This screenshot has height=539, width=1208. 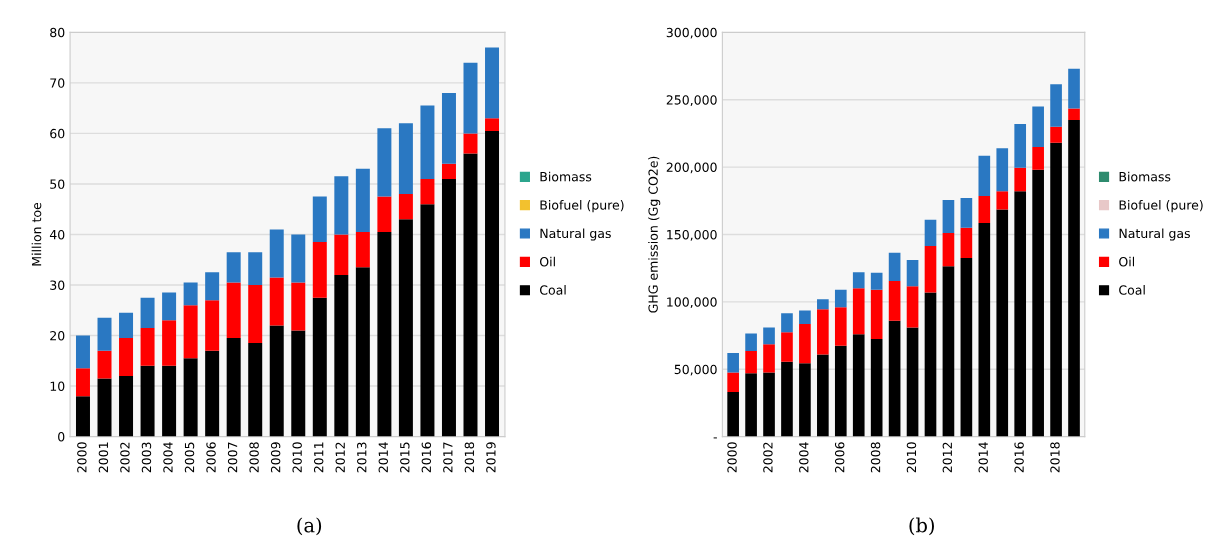 I want to click on x-tick-label: 2000, so click(x=82, y=457).